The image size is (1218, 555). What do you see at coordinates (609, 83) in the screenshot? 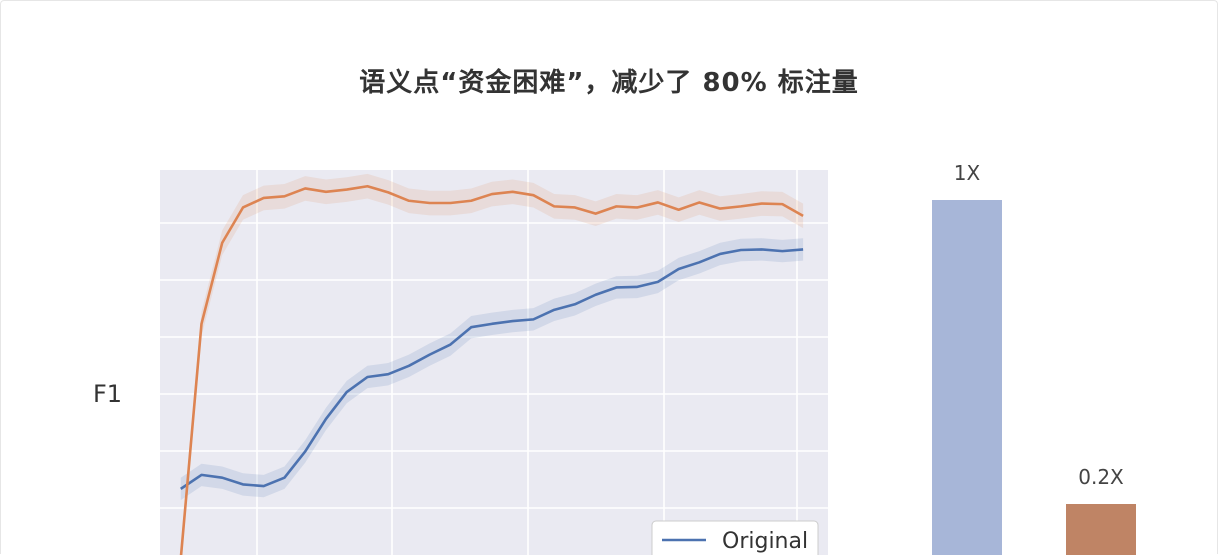
I see `chart-title: 语义点“资金困难”，减少了 80% 标注量` at bounding box center [609, 83].